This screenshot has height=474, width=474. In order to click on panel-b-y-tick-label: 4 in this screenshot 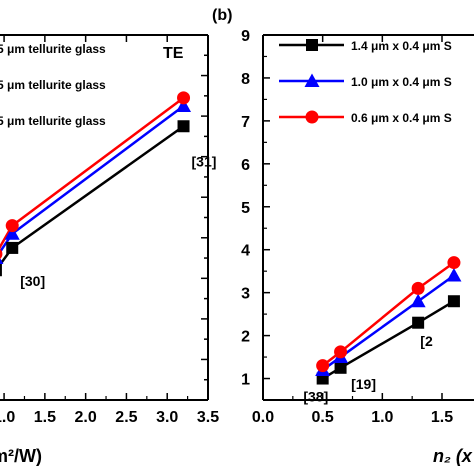, I will do `click(245, 251)`.